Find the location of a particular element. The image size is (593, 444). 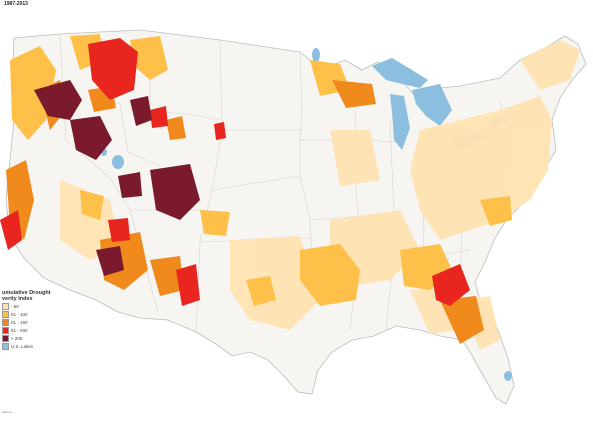

legend-label: U.S. Lakes is located at coordinates (22, 346).